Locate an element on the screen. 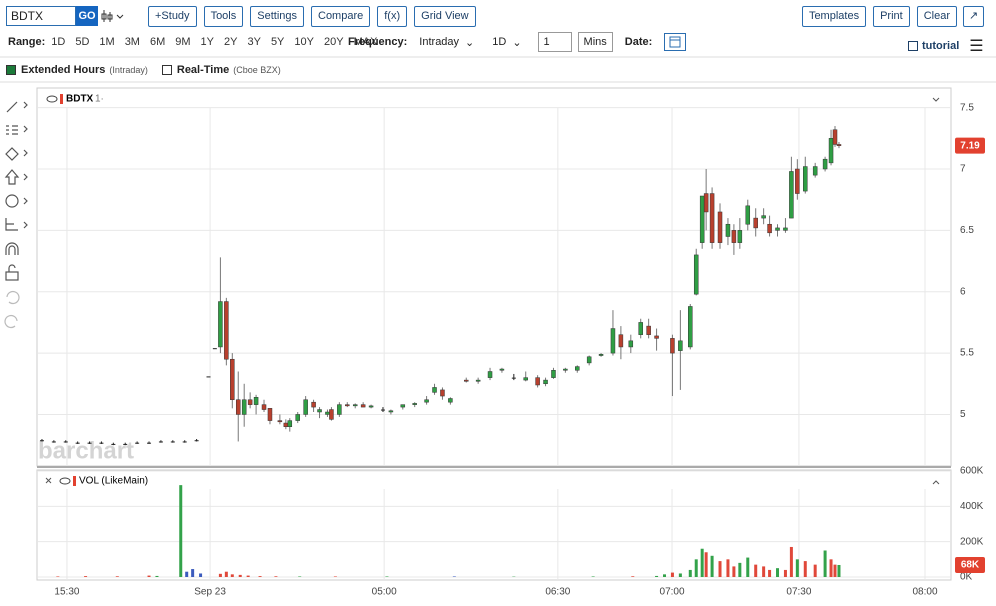  range-option: 10Y is located at coordinates (304, 42).